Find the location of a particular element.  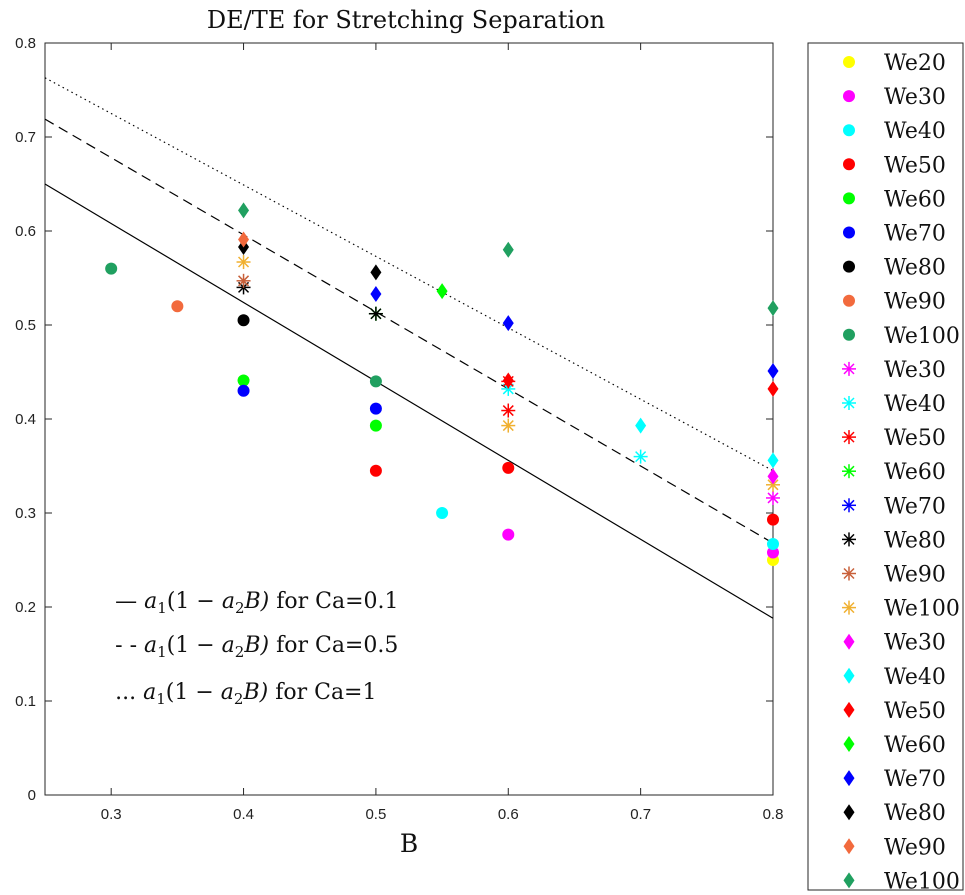

x-tick-label: 0.6 is located at coordinates (508, 814).